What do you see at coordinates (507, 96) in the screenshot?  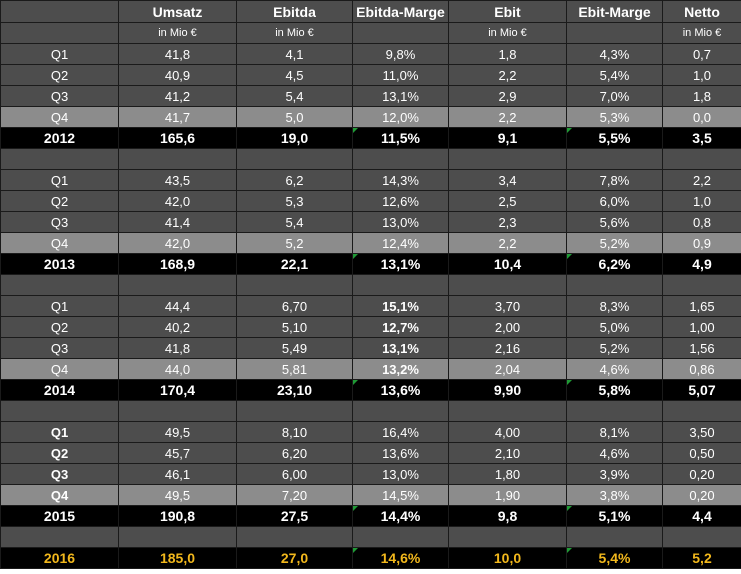 I see `cell-ebit: 2,9` at bounding box center [507, 96].